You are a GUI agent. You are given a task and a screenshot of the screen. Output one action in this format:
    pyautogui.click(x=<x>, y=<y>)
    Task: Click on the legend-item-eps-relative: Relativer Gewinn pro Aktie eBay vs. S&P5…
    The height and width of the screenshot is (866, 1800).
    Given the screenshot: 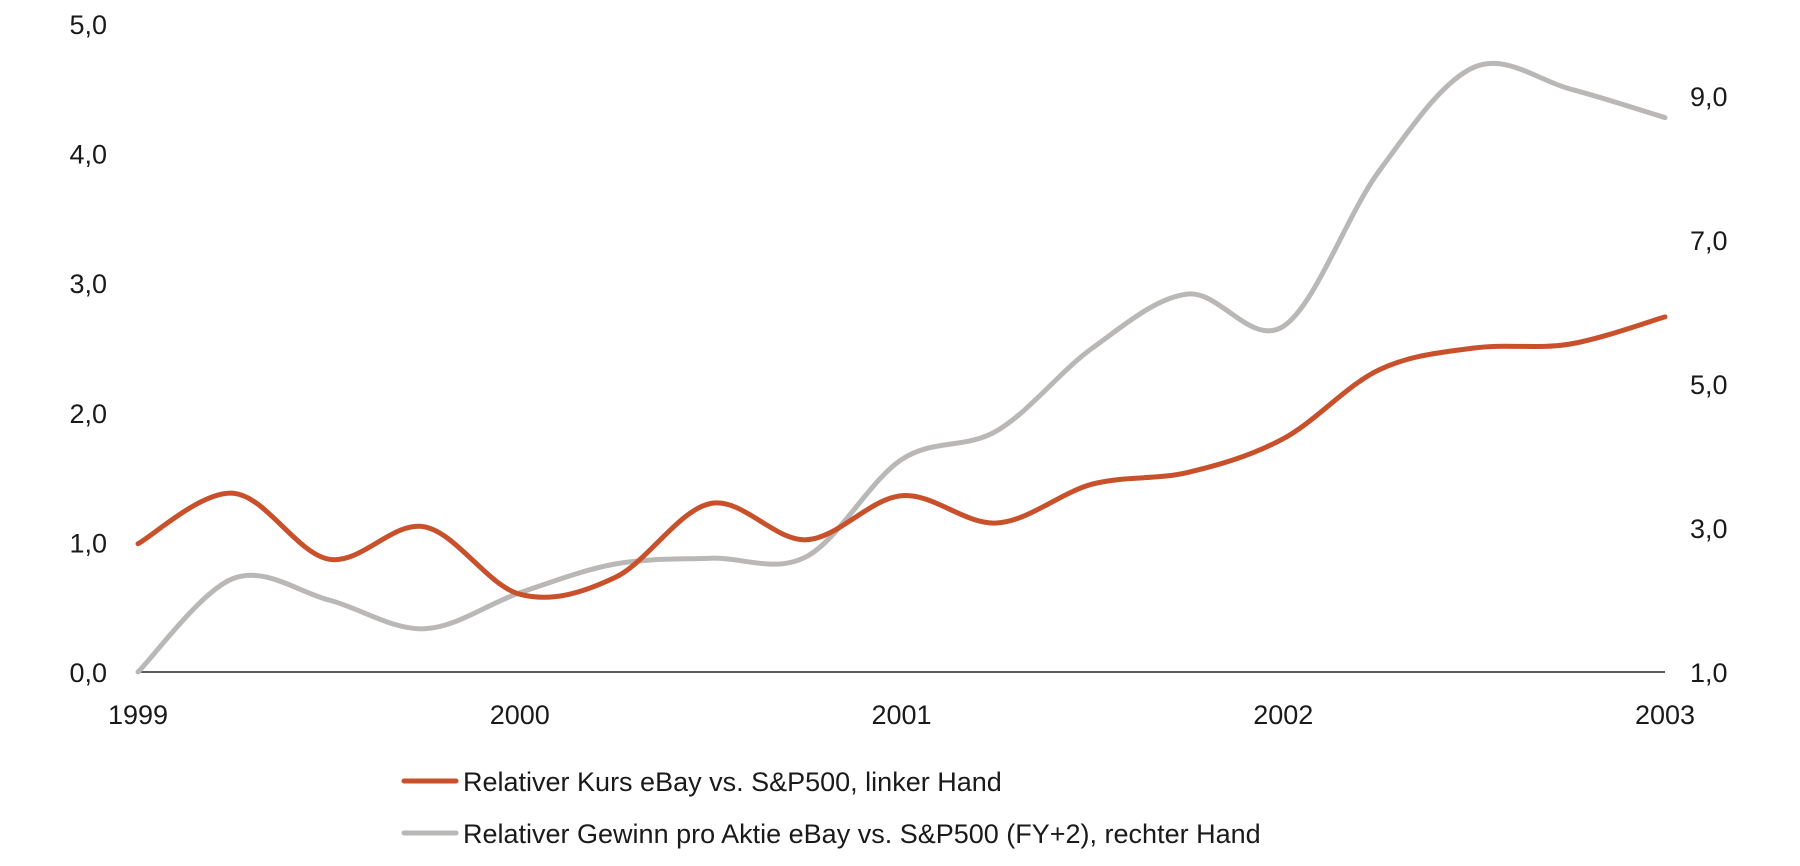 What is the action you would take?
    pyautogui.click(x=831, y=834)
    